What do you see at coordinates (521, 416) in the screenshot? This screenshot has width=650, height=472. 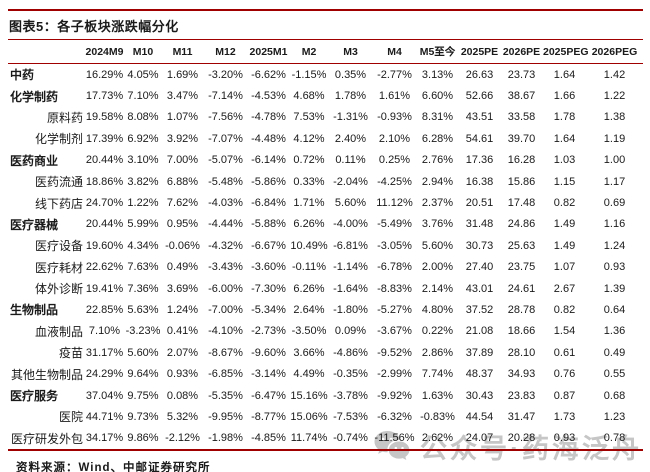 I see `cell: 31.47` at bounding box center [521, 416].